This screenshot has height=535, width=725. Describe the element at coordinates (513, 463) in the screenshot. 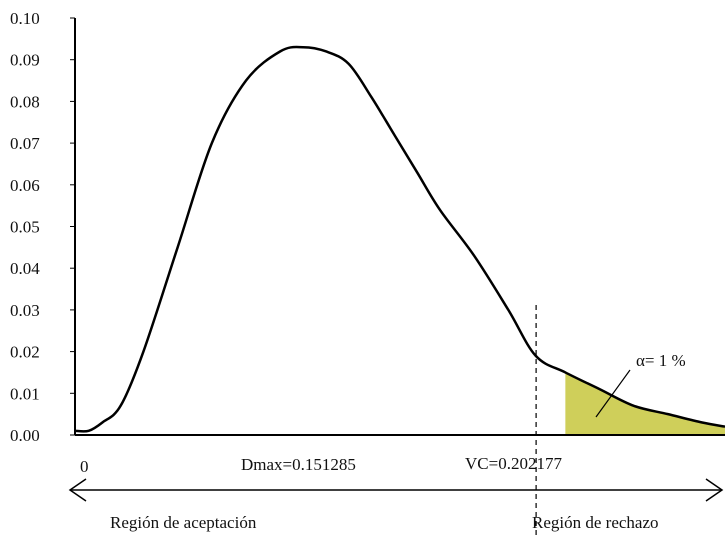

I see `vc-label: VC=0.202177` at that location.